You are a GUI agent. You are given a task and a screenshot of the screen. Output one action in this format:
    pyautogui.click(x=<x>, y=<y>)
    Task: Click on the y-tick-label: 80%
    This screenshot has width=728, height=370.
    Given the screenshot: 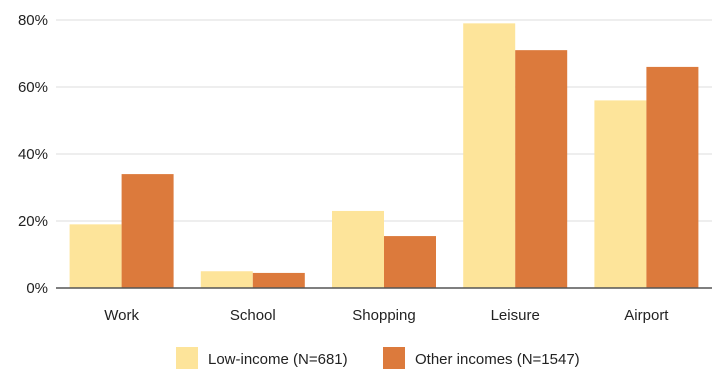 What is the action you would take?
    pyautogui.click(x=33, y=20)
    